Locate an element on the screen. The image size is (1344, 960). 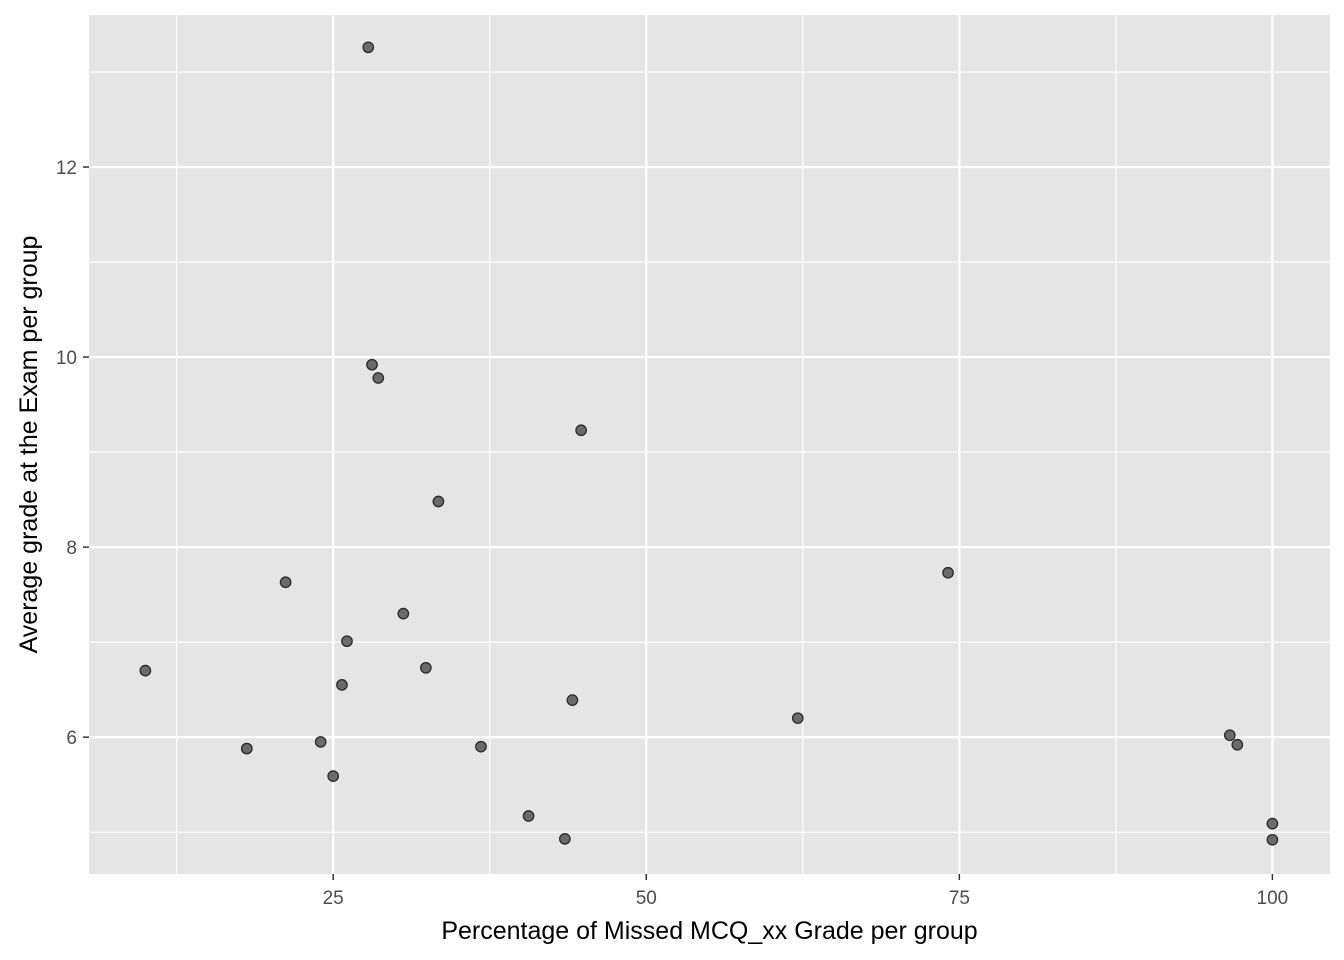
x-tick-label: 75 is located at coordinates (959, 898).